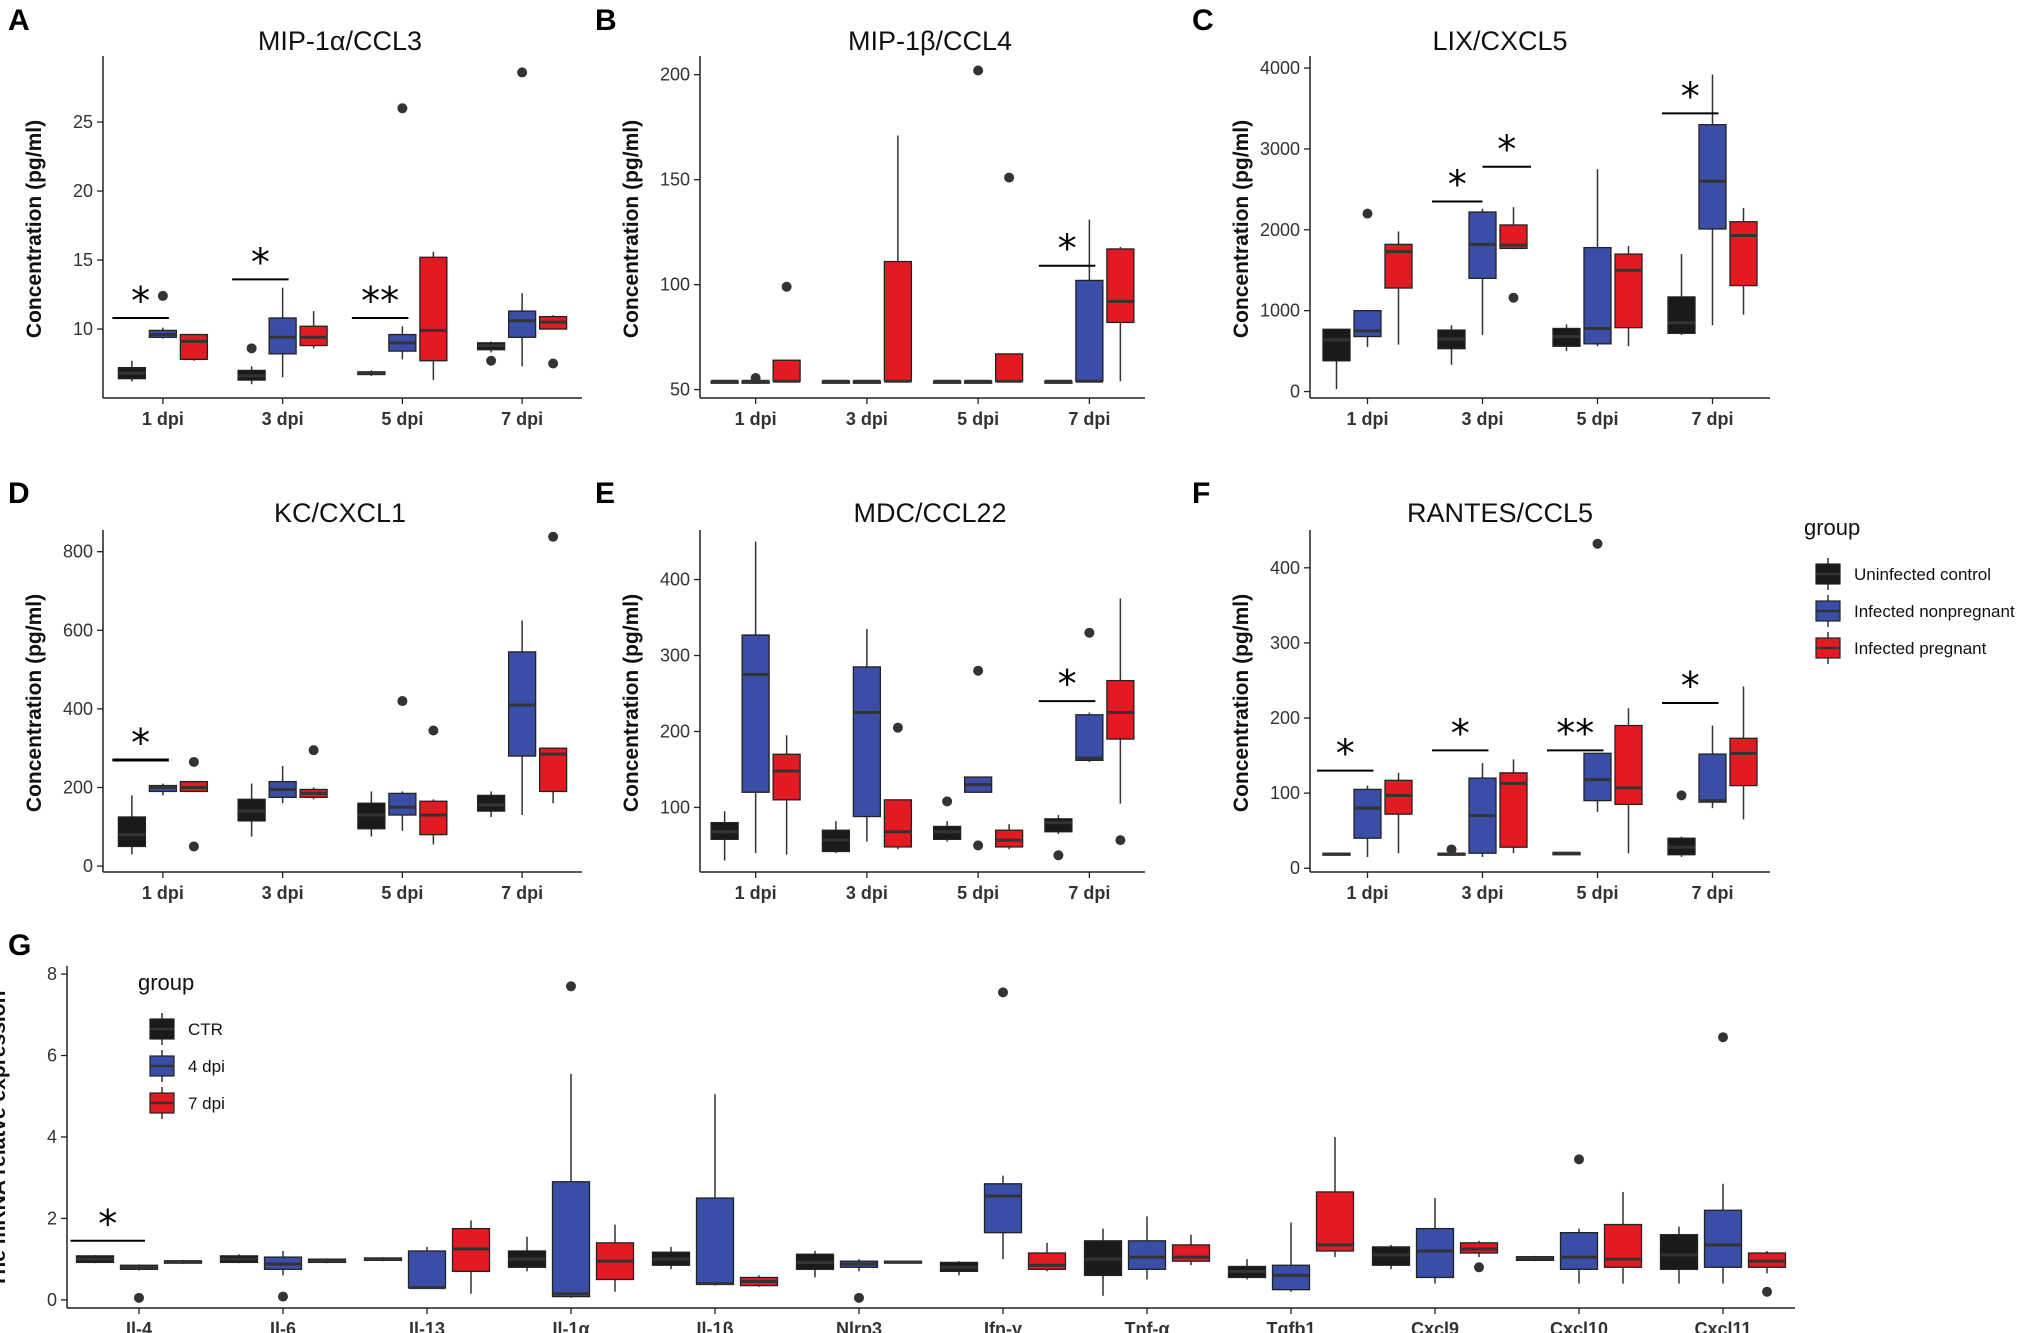 The image size is (2033, 1333). What do you see at coordinates (1285, 643) in the screenshot?
I see `y-tick-label: 300` at bounding box center [1285, 643].